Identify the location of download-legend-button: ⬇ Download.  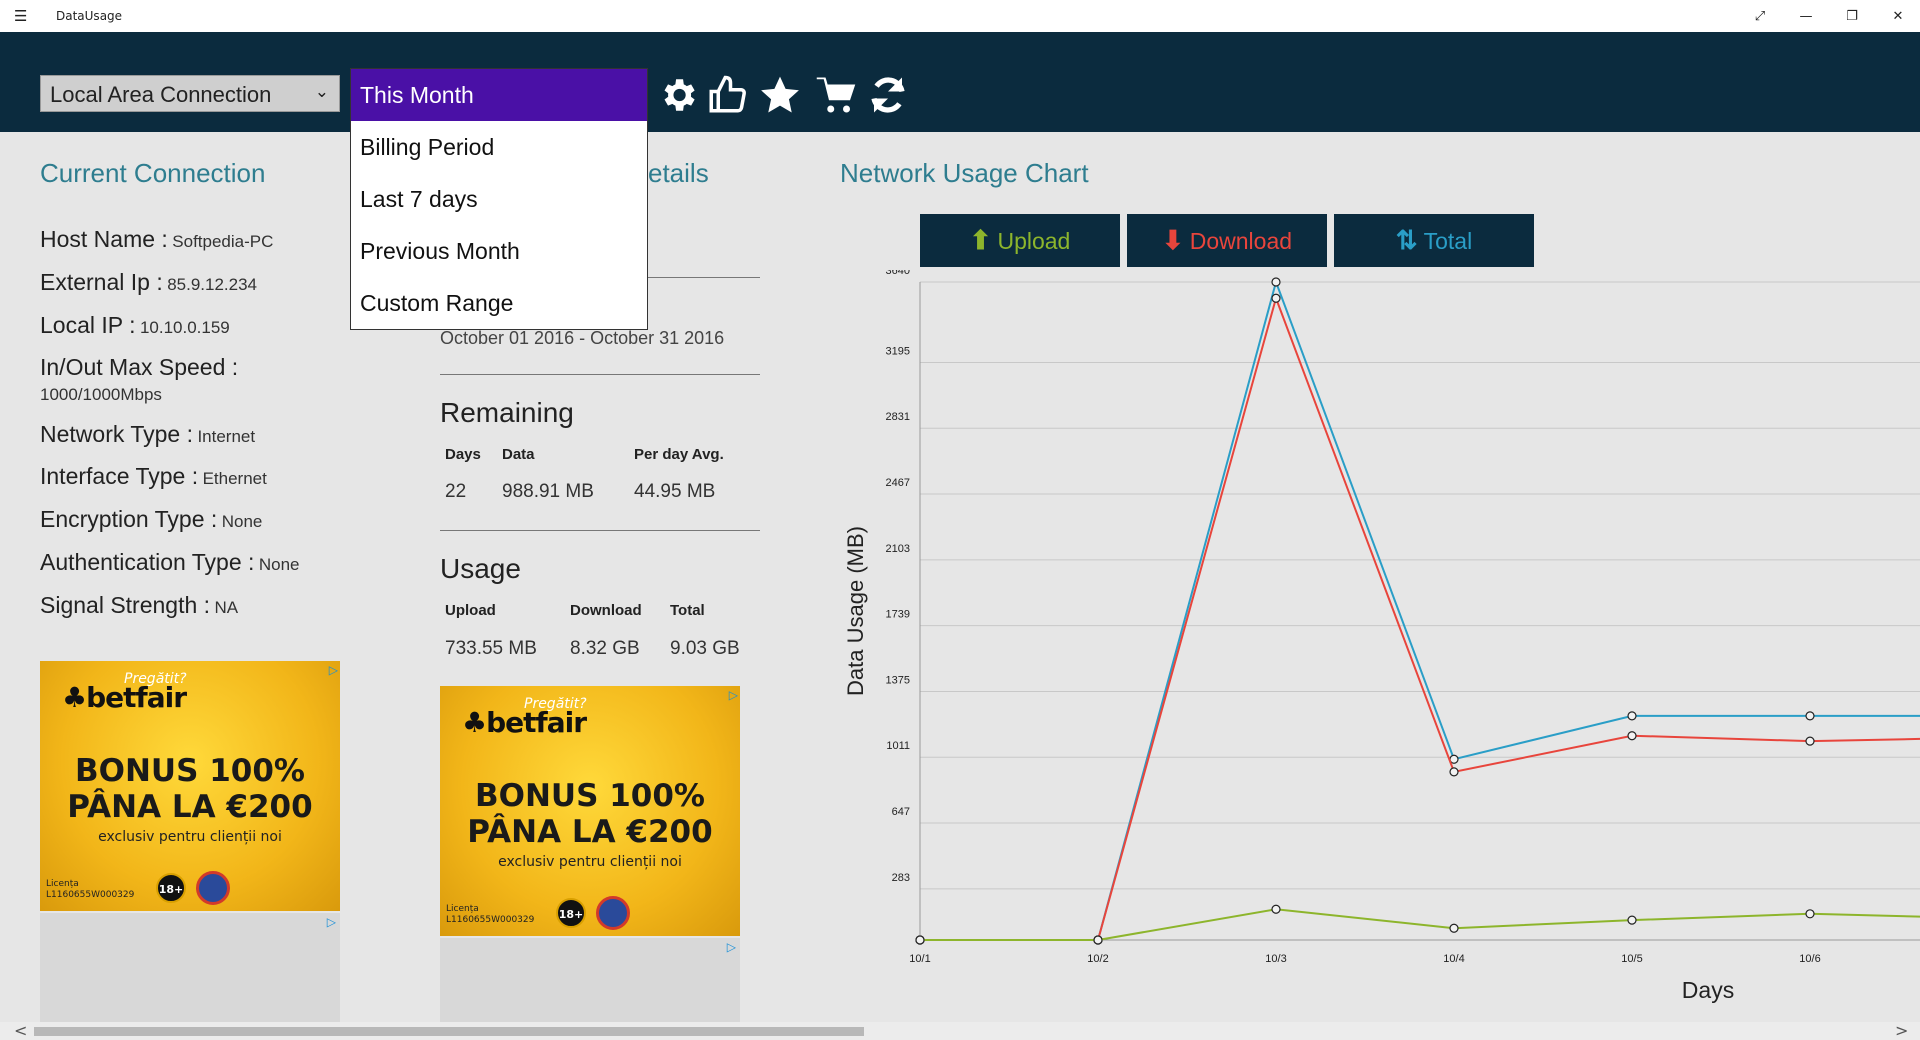
(1227, 240).